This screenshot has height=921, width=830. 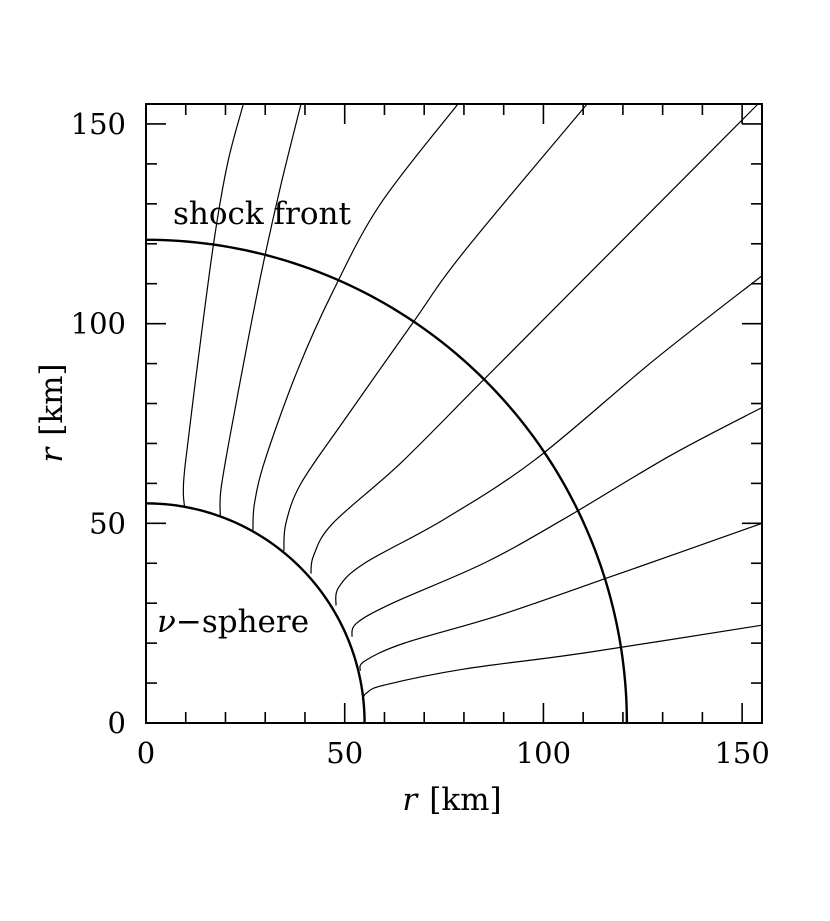 What do you see at coordinates (52, 454) in the screenshot?
I see `y-axis-symbol: r` at bounding box center [52, 454].